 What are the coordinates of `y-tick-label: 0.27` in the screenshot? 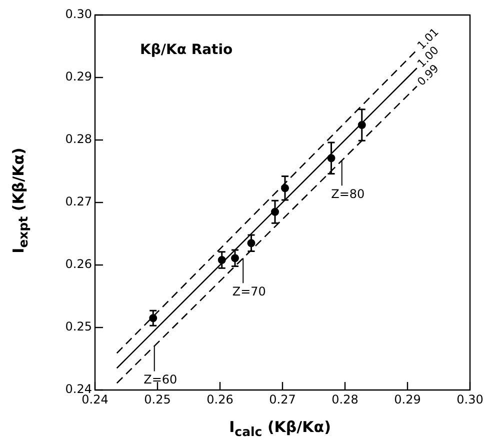 It's located at (78, 201).